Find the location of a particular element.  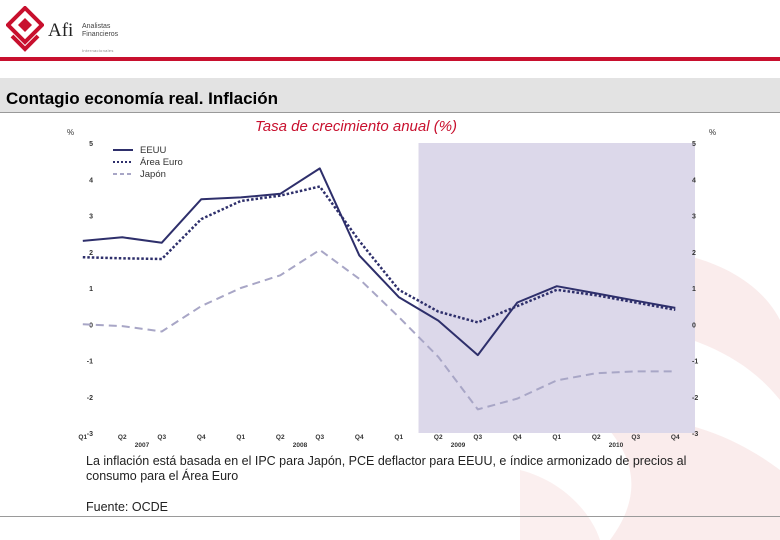

y-tick-left: -3 is located at coordinates (90, 434).